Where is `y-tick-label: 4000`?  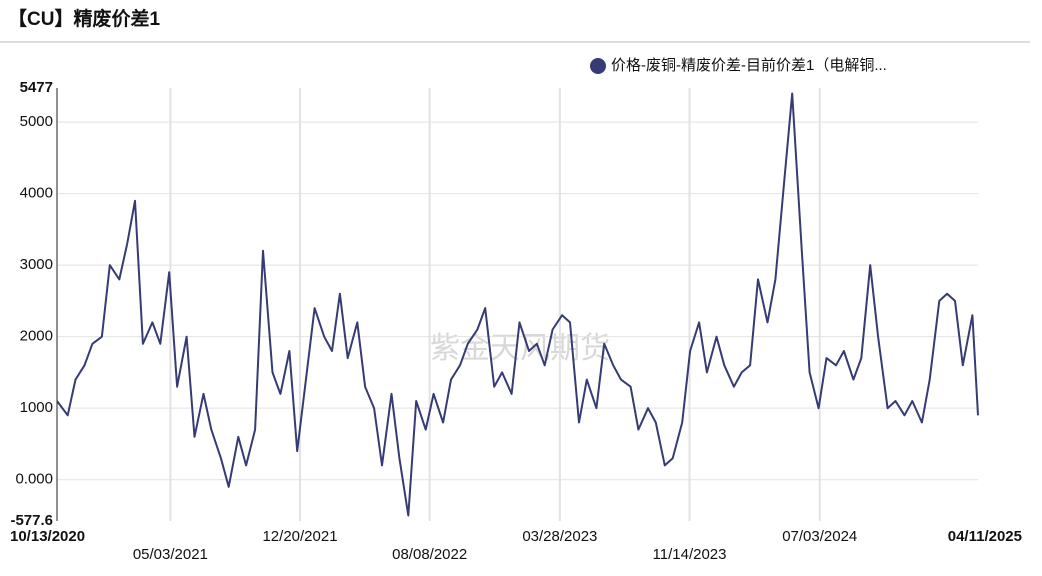 y-tick-label: 4000 is located at coordinates (36, 193).